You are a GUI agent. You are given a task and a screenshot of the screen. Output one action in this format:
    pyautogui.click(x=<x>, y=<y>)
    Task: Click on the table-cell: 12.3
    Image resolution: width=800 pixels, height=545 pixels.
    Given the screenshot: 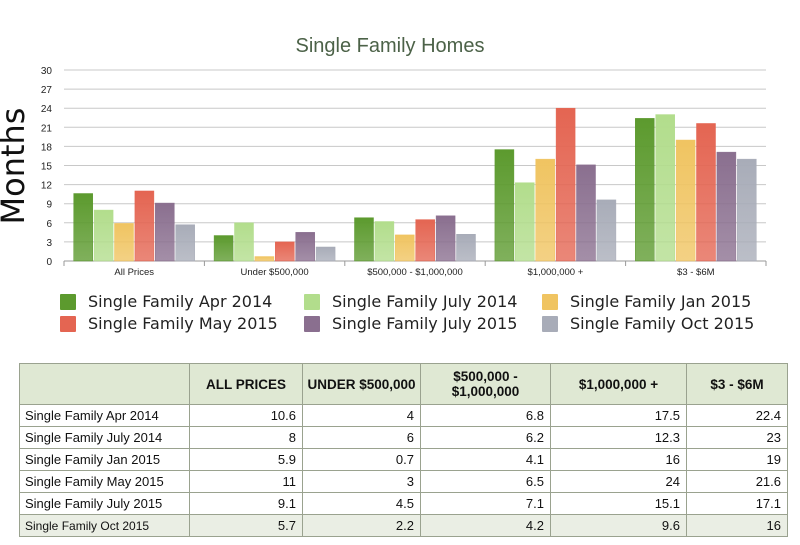 What is the action you would take?
    pyautogui.click(x=618, y=437)
    